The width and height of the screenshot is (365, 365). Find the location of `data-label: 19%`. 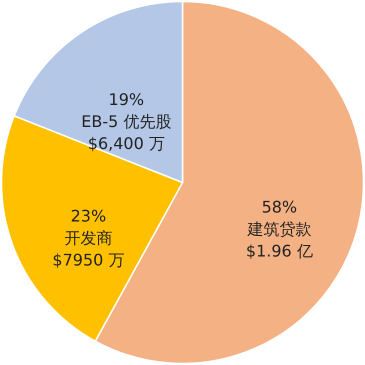

data-label: 19% is located at coordinates (126, 99).